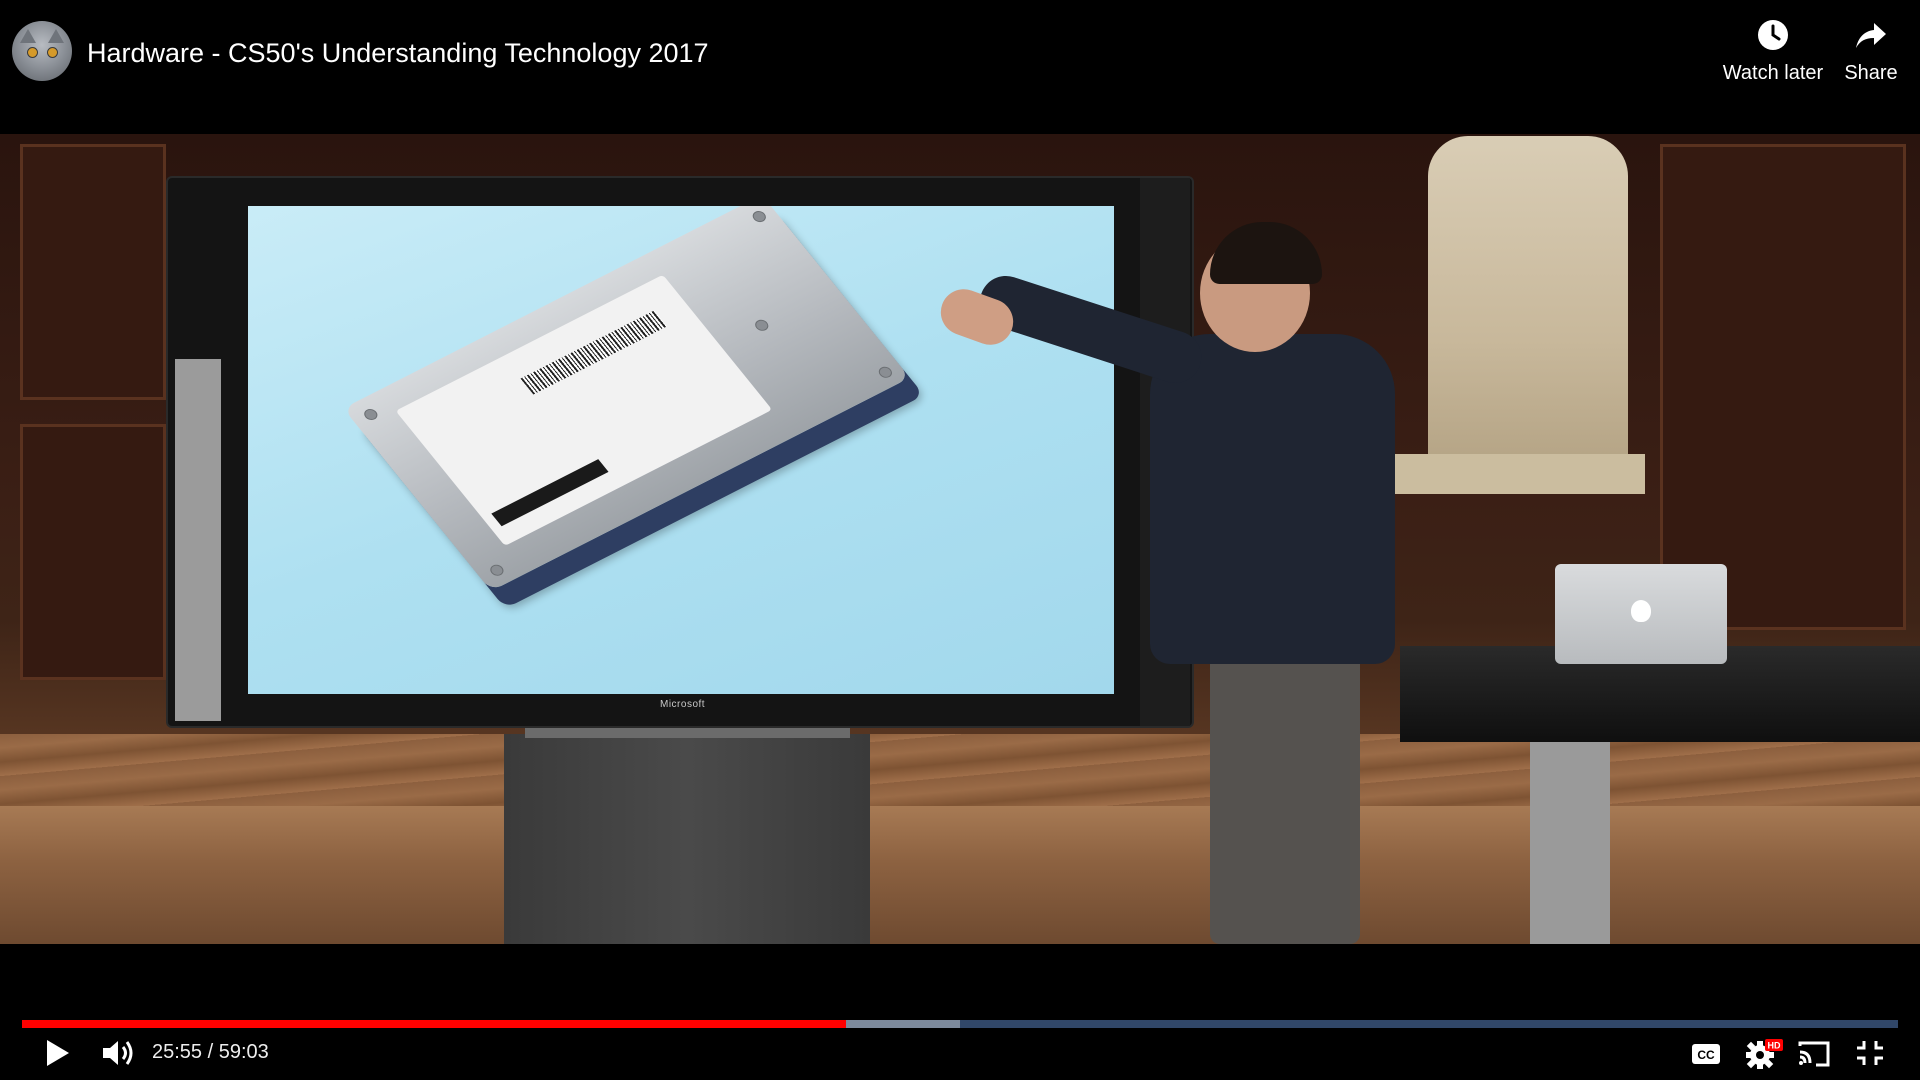 The width and height of the screenshot is (1920, 1080). I want to click on statue-base, so click(1520, 474).